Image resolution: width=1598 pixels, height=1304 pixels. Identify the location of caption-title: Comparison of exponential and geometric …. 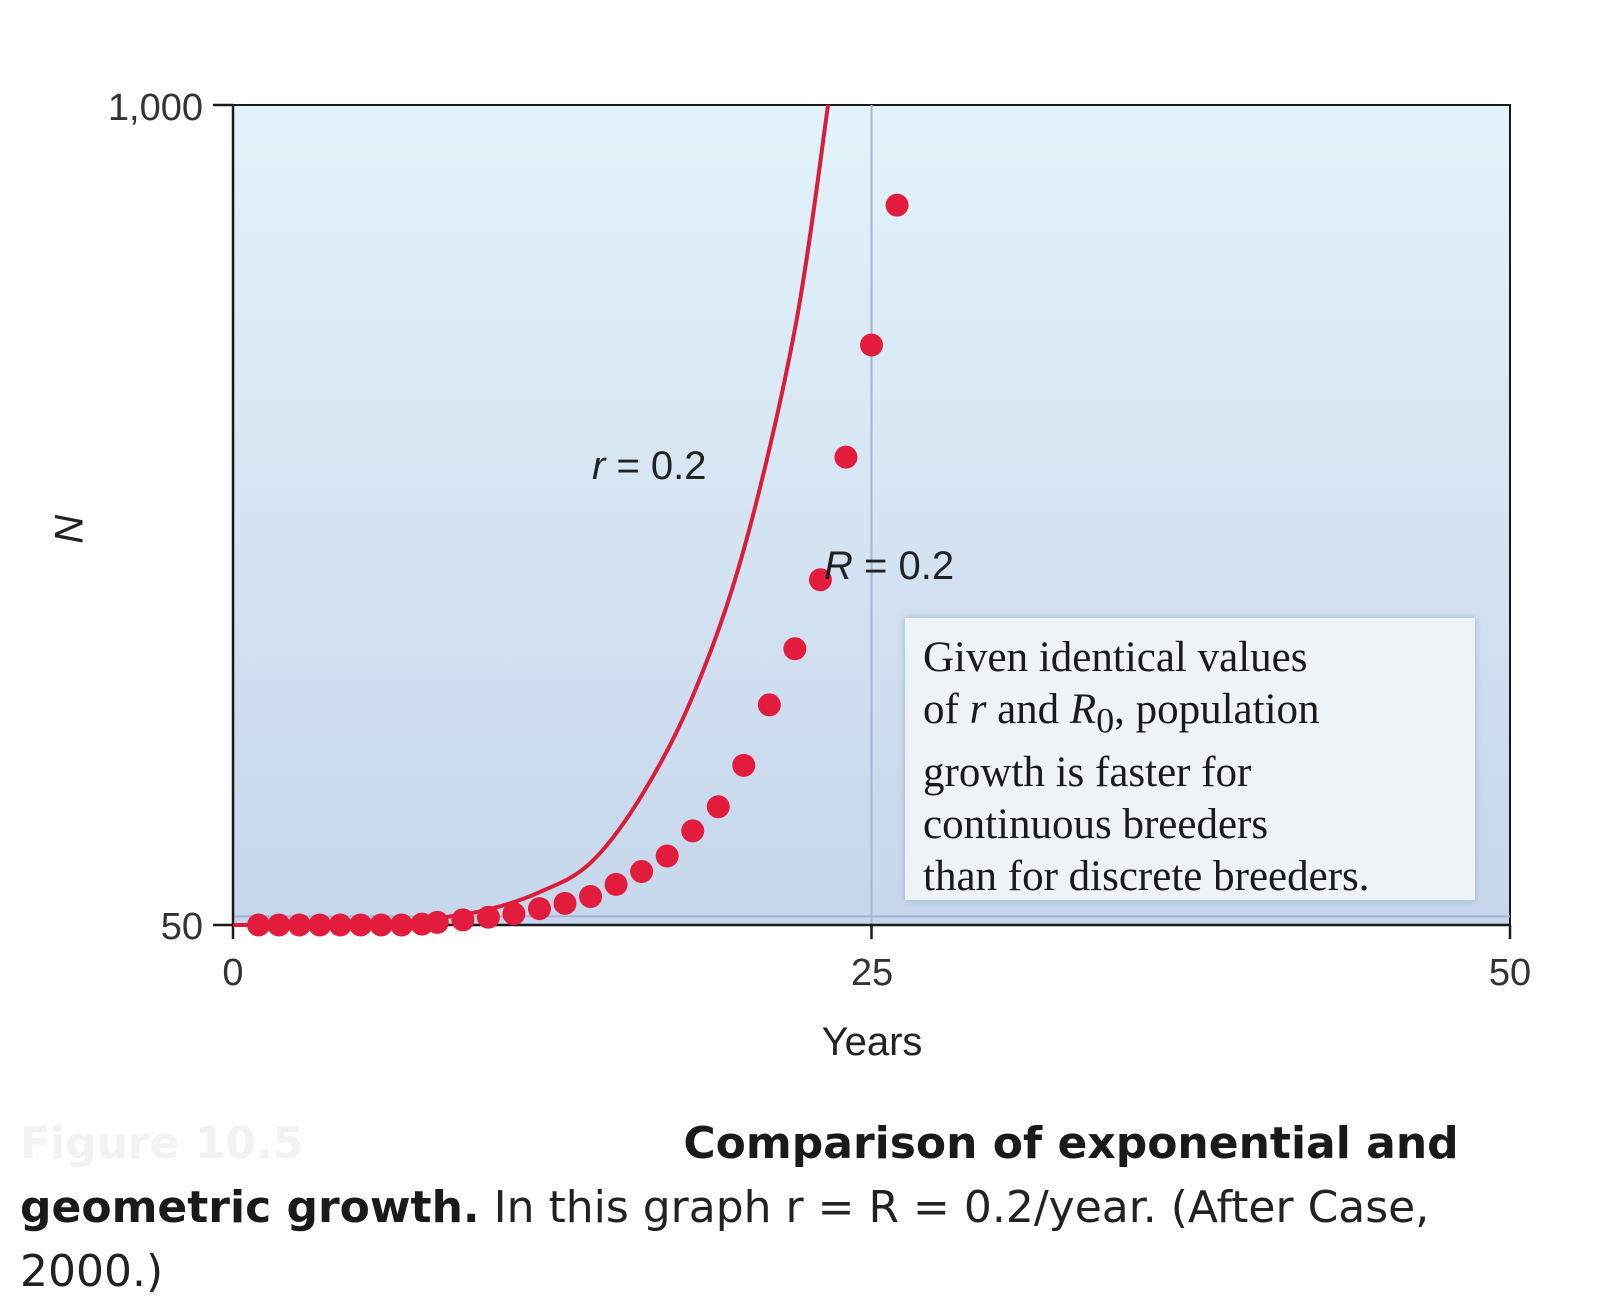
(739, 1175).